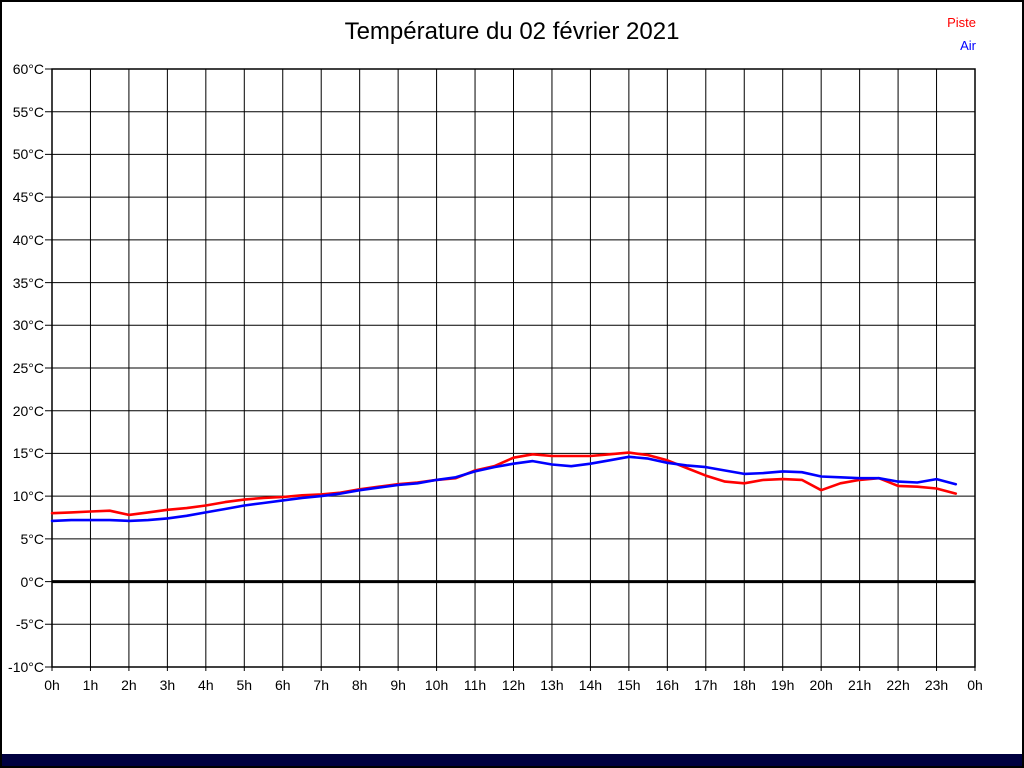 This screenshot has width=1024, height=768. What do you see at coordinates (968, 45) in the screenshot?
I see `legend-item-air: Air` at bounding box center [968, 45].